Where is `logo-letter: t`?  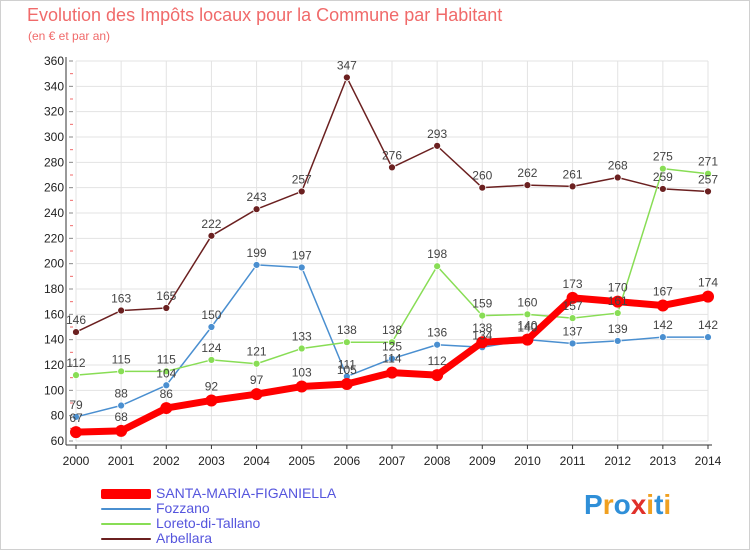
logo-letter: t is located at coordinates (659, 504).